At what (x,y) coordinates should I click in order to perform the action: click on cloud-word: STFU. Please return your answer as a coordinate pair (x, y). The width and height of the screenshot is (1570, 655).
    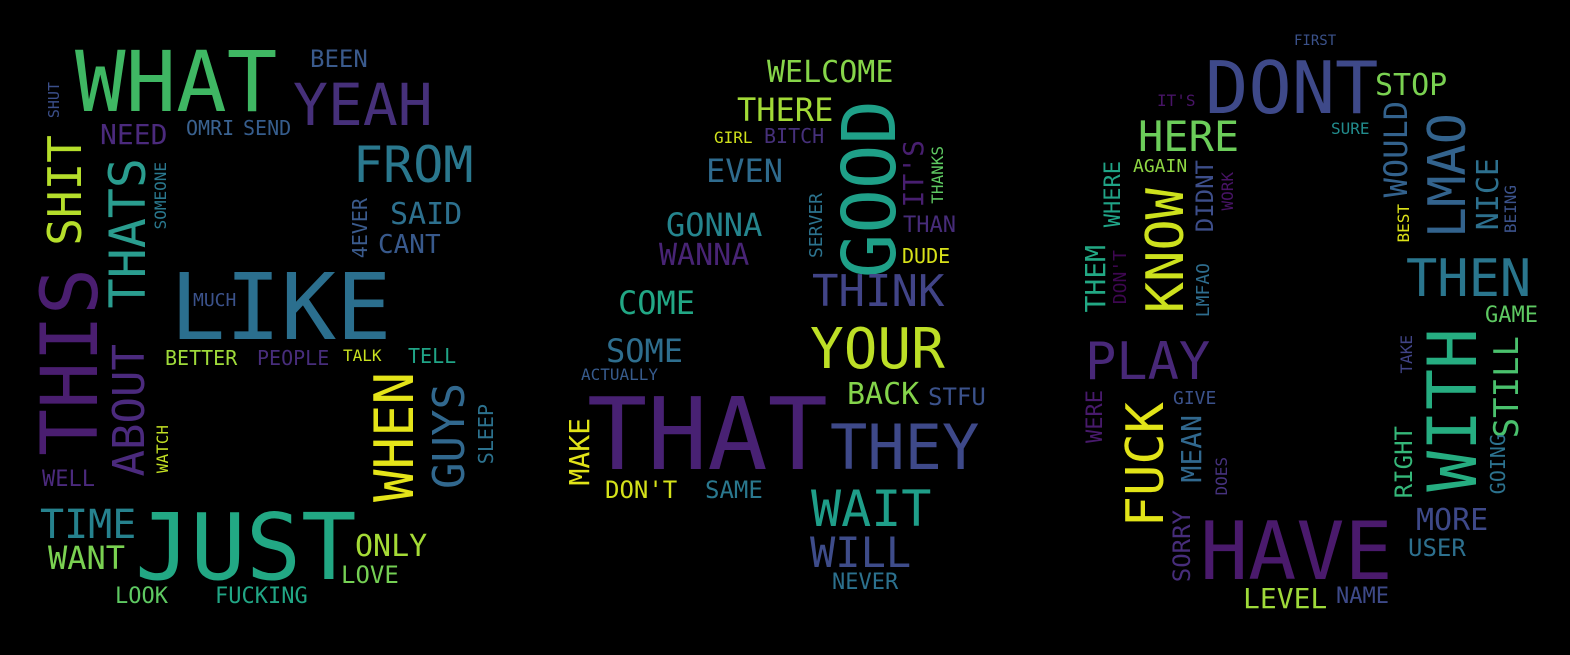
    Looking at the image, I should click on (957, 397).